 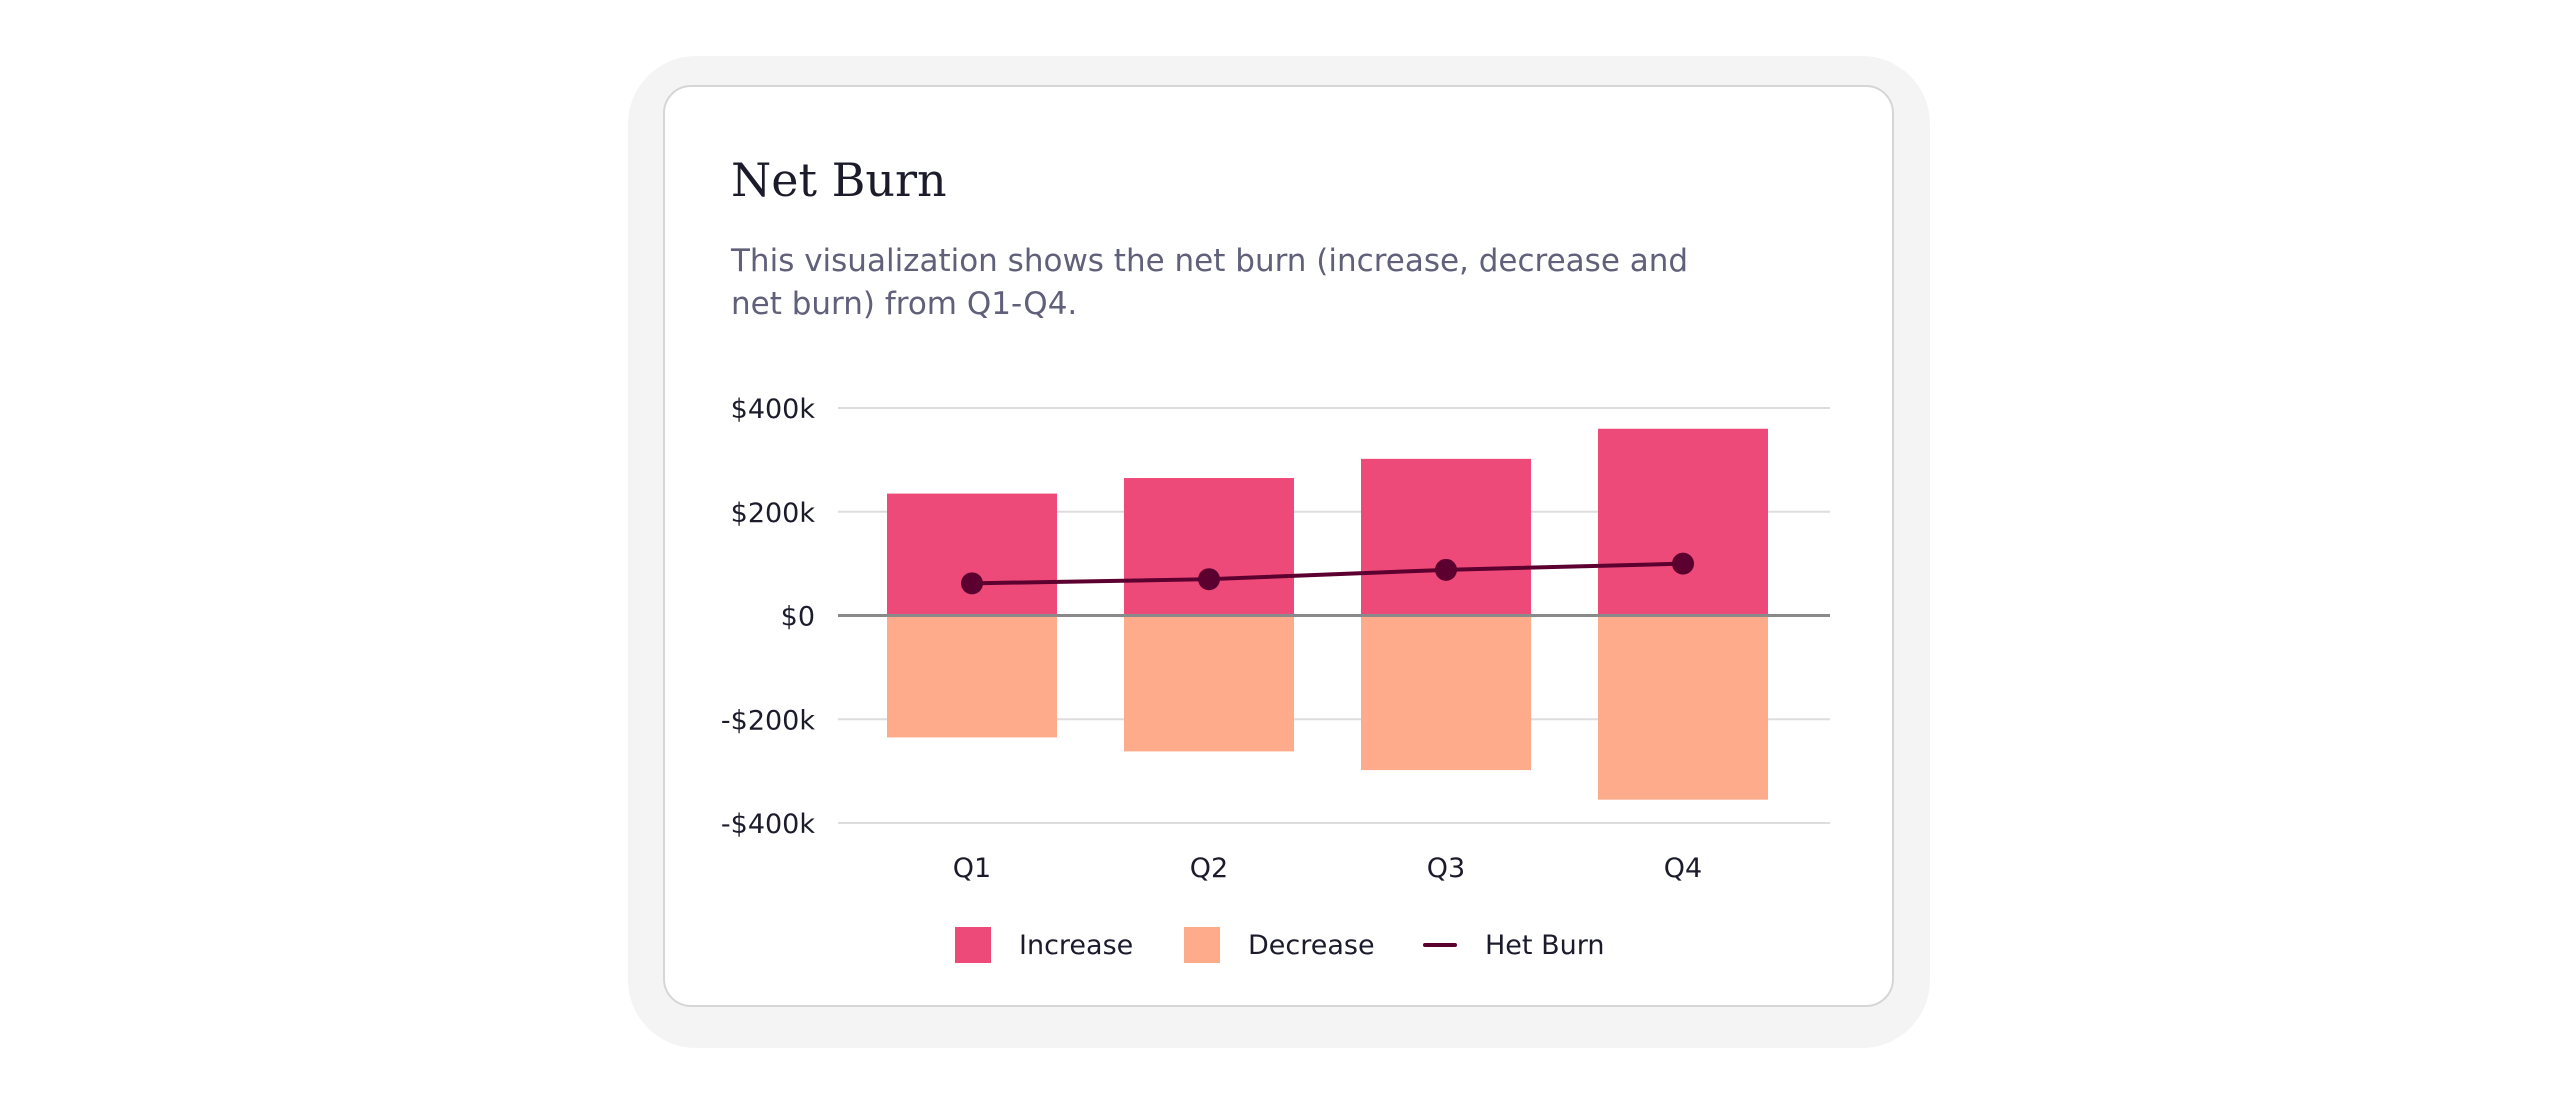 I want to click on legend-label-increase: Increase, so click(x=1076, y=945).